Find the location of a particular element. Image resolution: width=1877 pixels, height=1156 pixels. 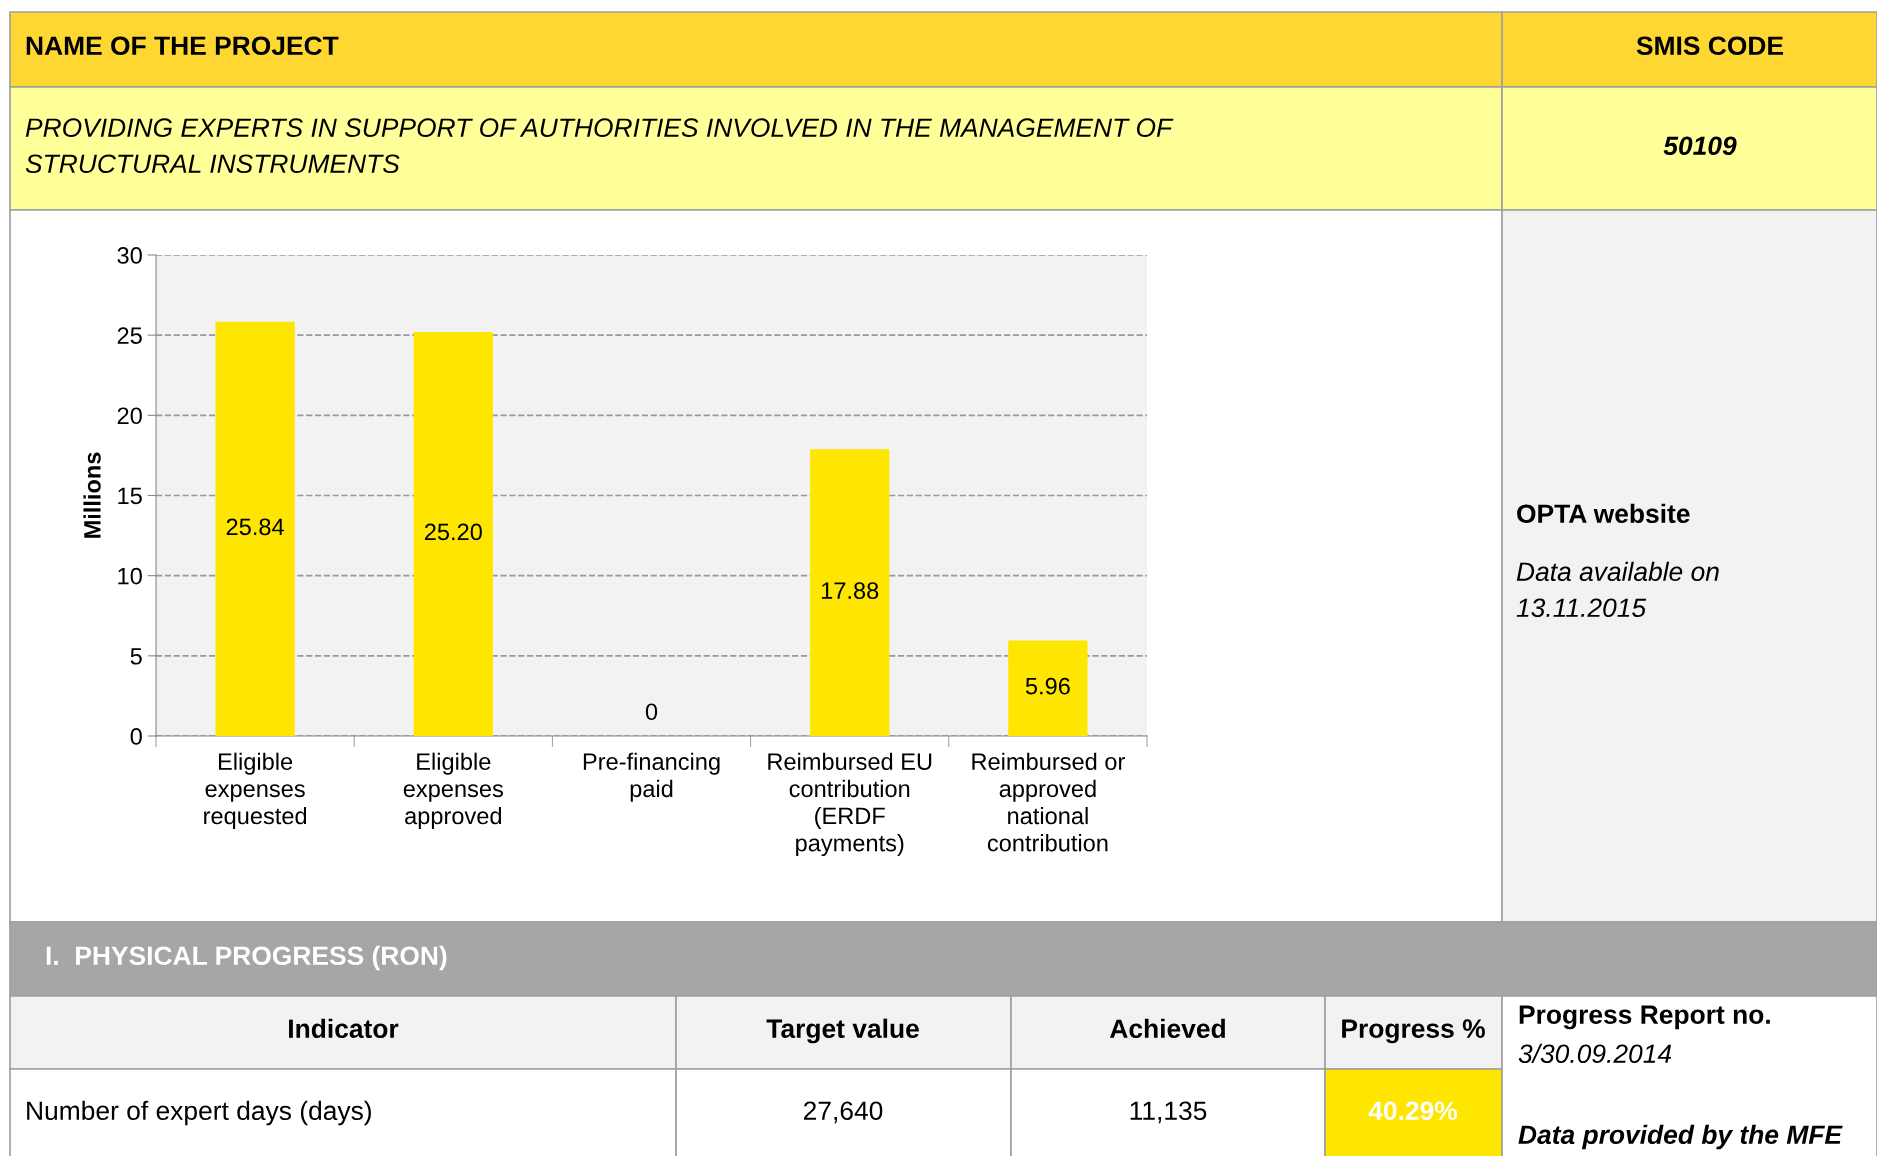

text: Achieved is located at coordinates (1167, 1028).